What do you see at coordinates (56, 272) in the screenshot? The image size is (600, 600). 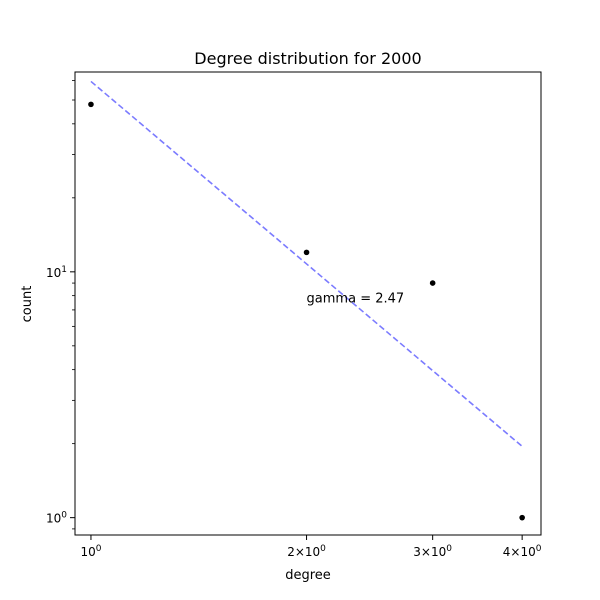 I see `y-tick-label-1: 101` at bounding box center [56, 272].